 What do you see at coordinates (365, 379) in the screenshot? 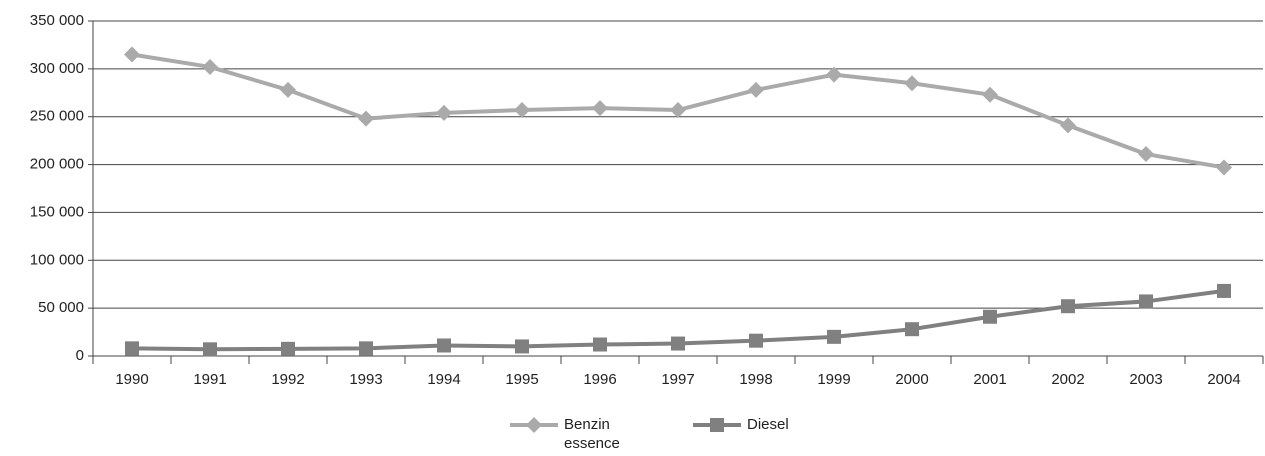
I see `x-tick-label: 1993` at bounding box center [365, 379].